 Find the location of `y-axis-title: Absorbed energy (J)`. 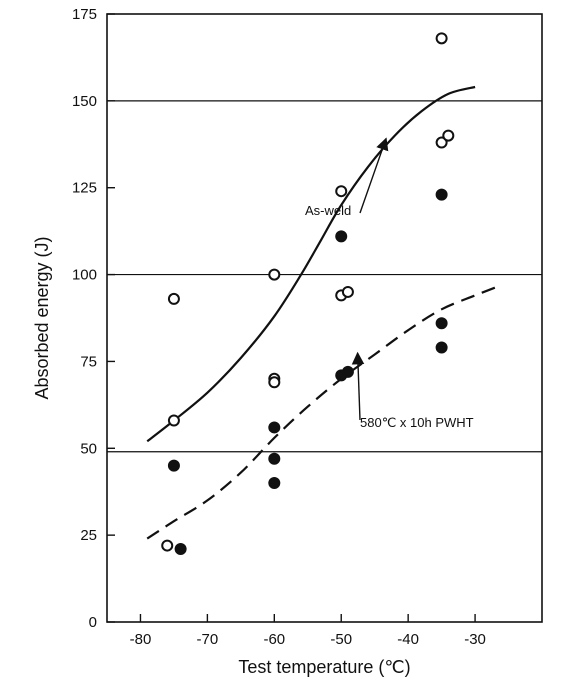

y-axis-title: Absorbed energy (J) is located at coordinates (42, 317).